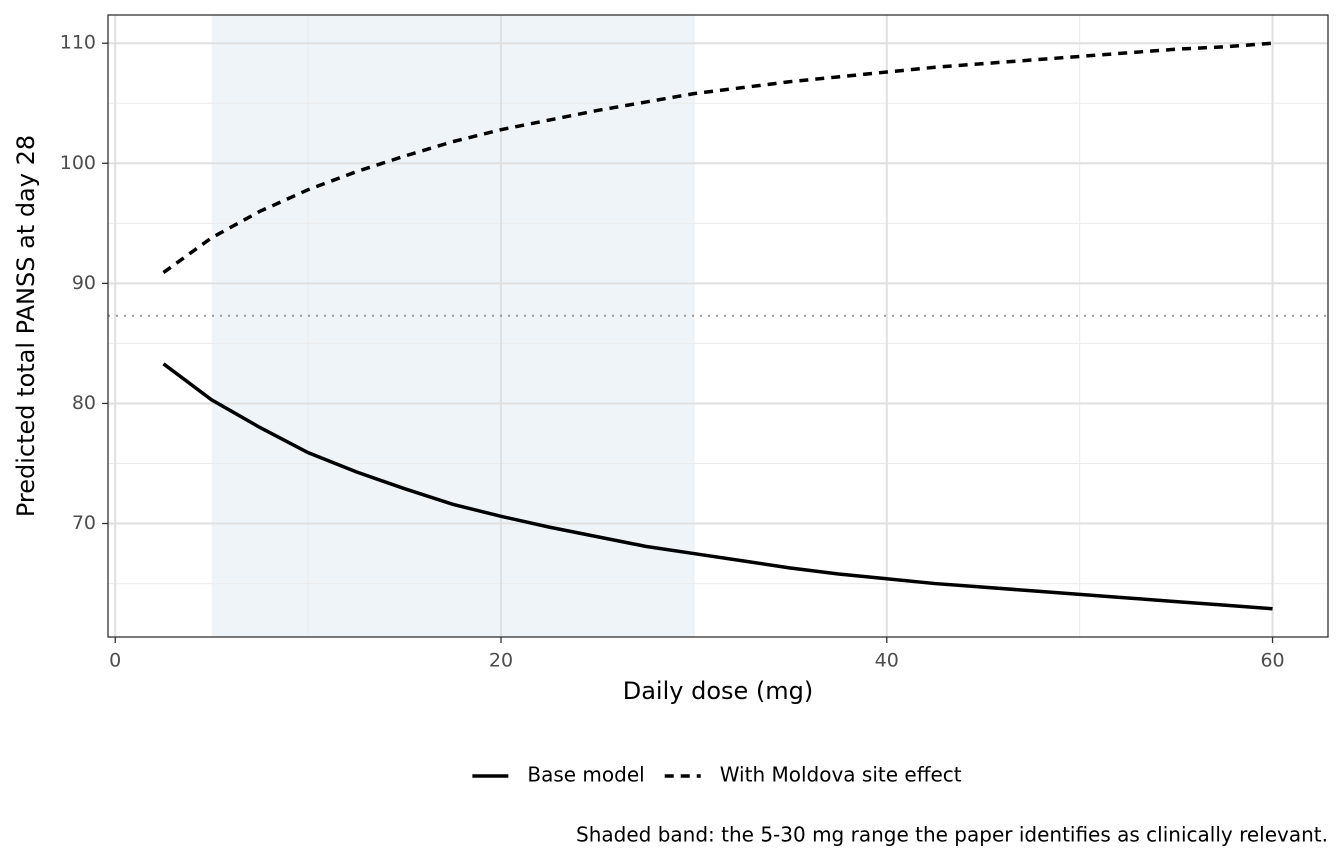  Describe the element at coordinates (718, 691) in the screenshot. I see `x-axis-title: Daily dose (mg)` at that location.